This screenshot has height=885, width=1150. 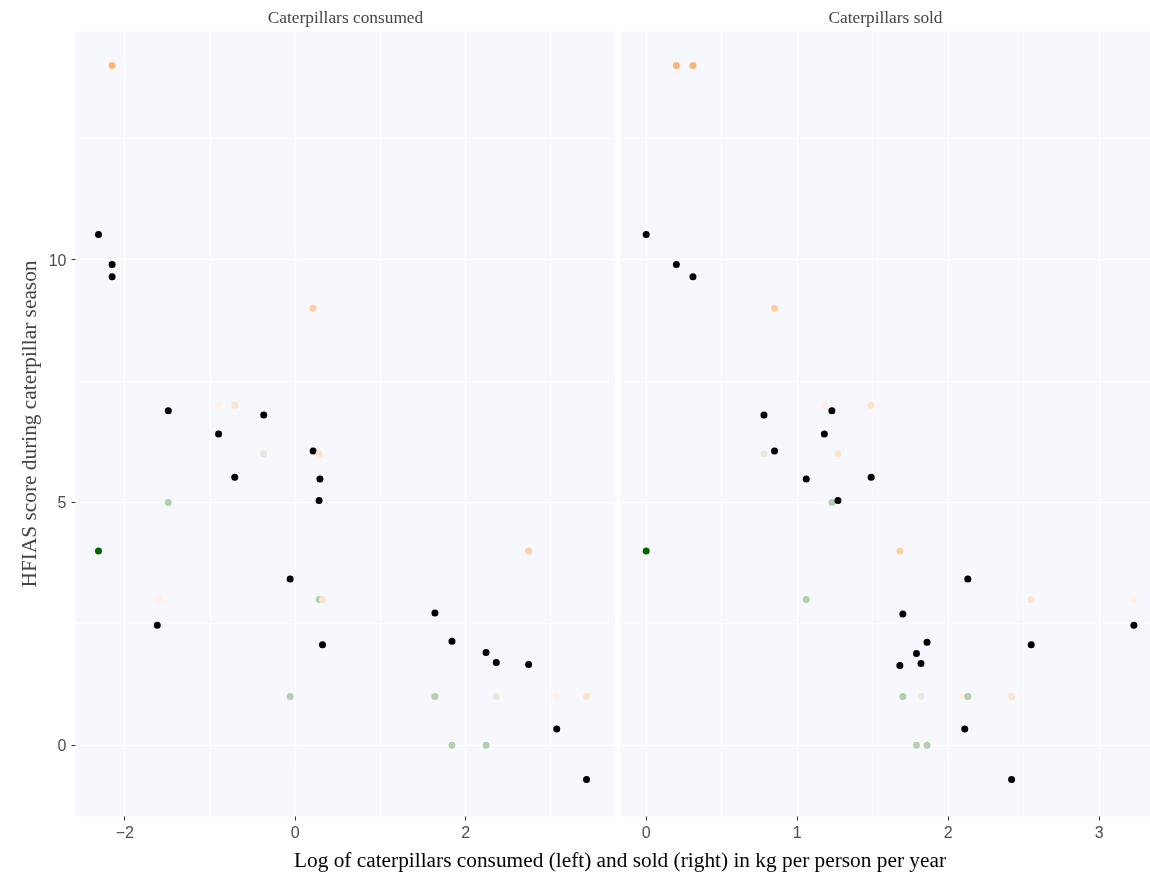 I want to click on chart-title: Caterpillars consumed, so click(x=345, y=17).